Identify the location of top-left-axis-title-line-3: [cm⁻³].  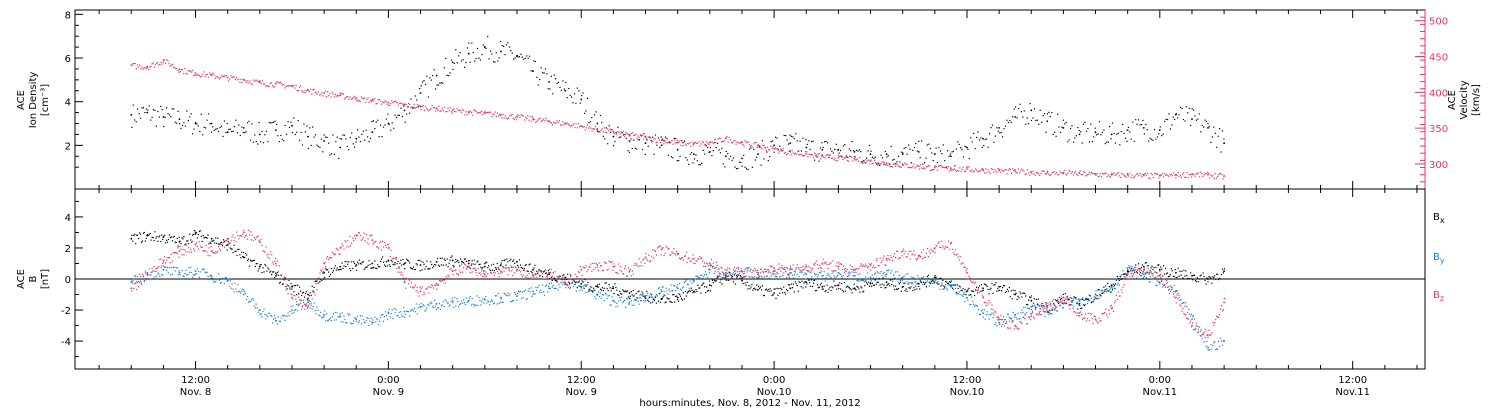
(45, 100).